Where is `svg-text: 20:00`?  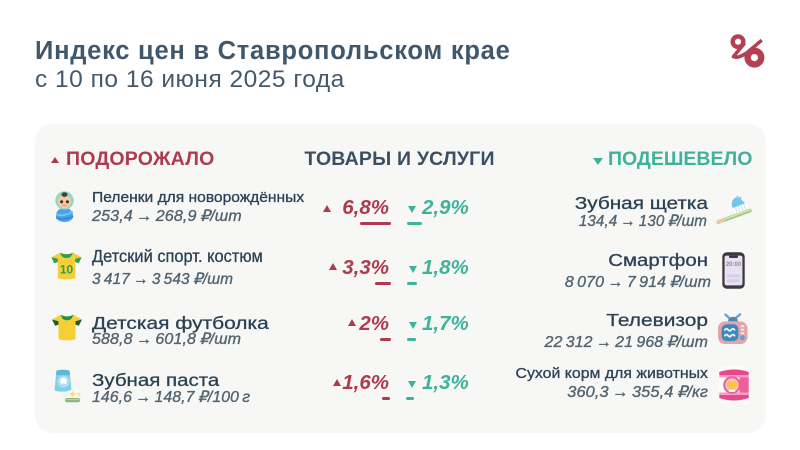
svg-text: 20:00 is located at coordinates (734, 265).